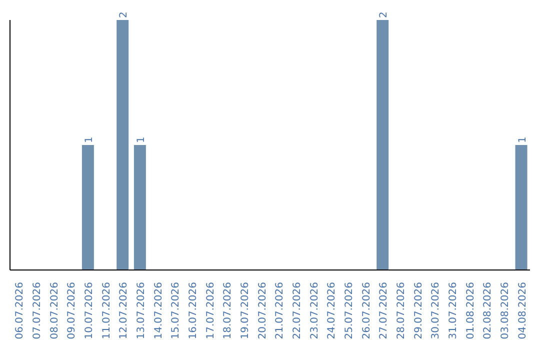 This screenshot has width=540, height=340. What do you see at coordinates (37, 311) in the screenshot?
I see `x-tick-label: 07.07.2026` at bounding box center [37, 311].